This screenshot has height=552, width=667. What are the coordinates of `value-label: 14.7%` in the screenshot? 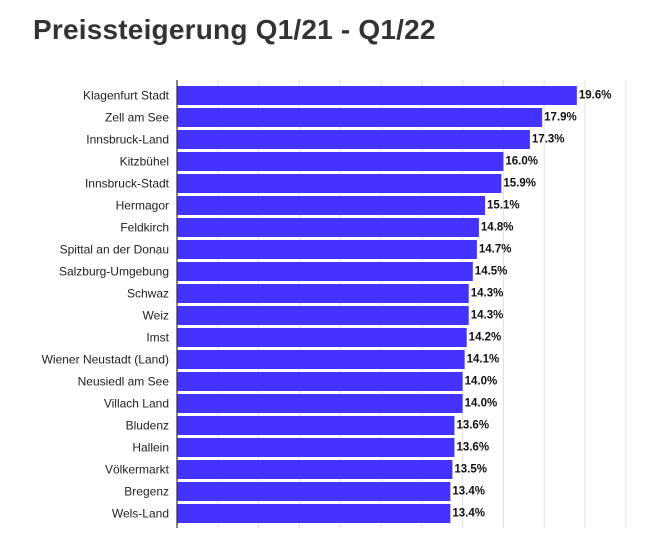 It's located at (495, 250).